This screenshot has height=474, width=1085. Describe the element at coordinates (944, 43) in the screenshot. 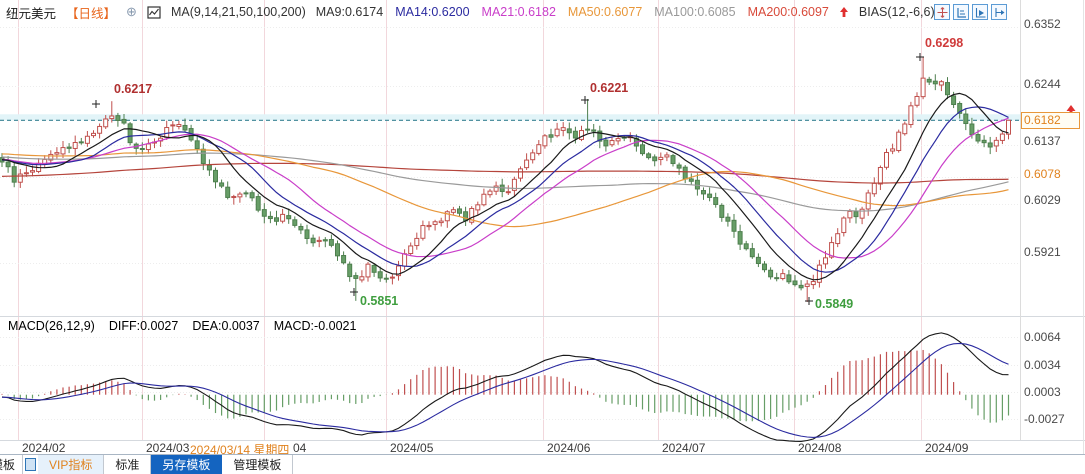

I see `price-extreme-label: 0.6298` at that location.